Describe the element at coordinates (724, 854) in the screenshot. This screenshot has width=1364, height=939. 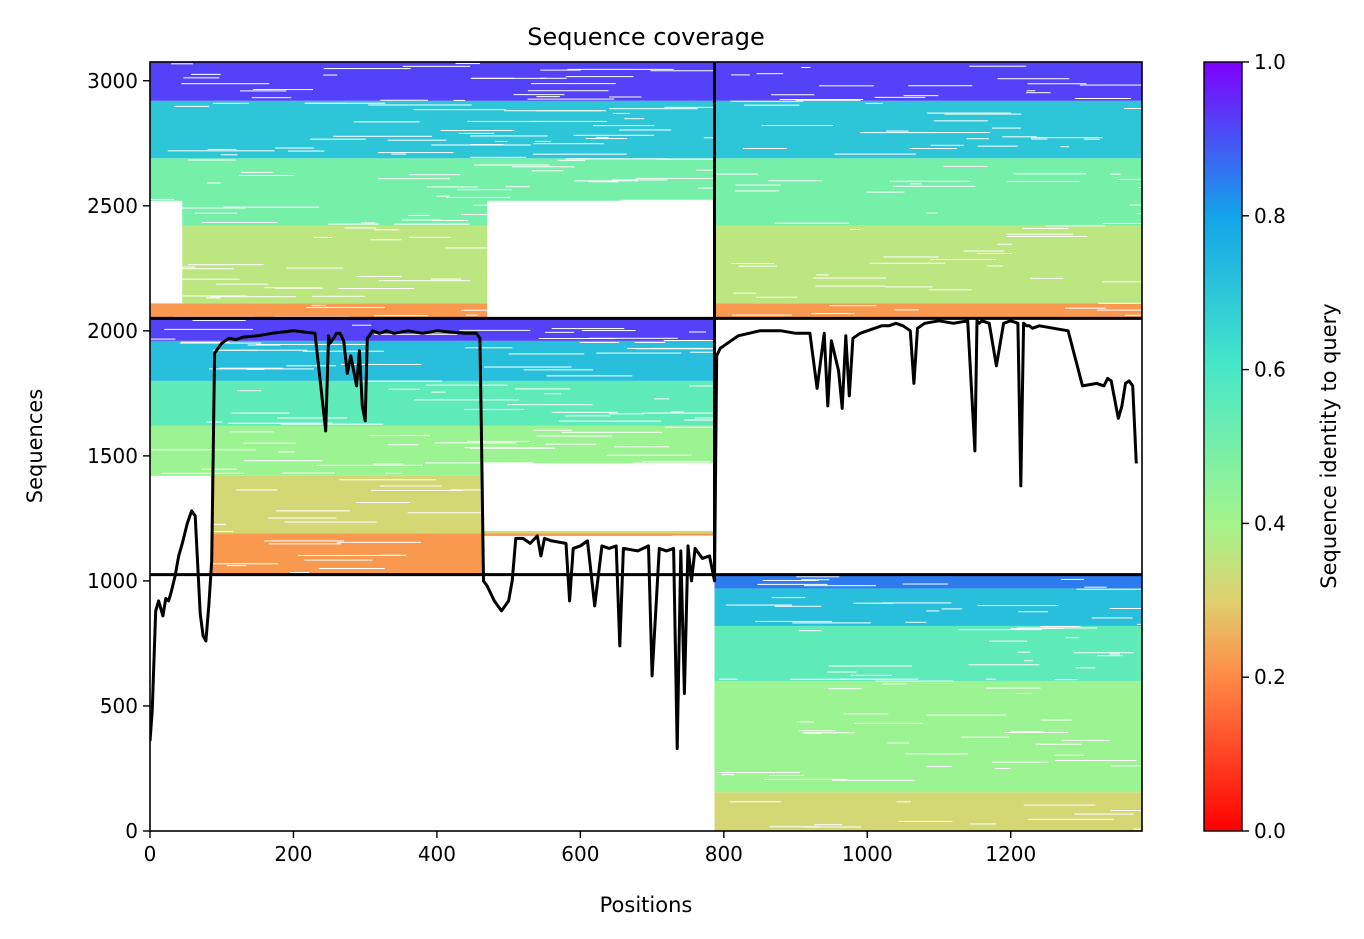
I see `x-tick-label: 800` at that location.